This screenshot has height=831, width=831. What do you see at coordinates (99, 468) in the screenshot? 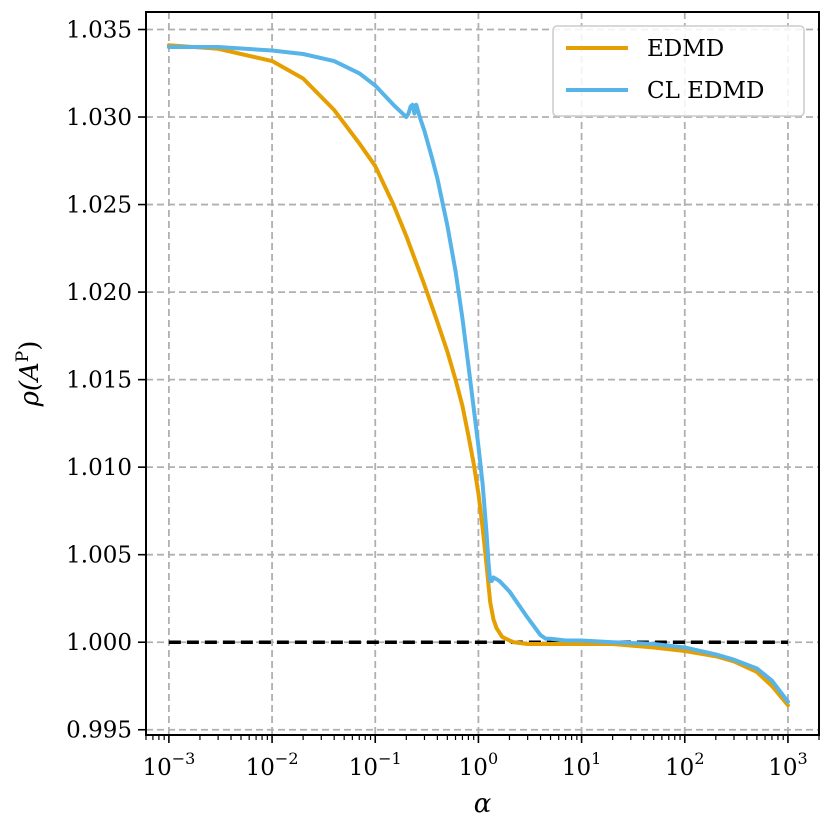
I see `y-tick-label: 1.010` at bounding box center [99, 468].